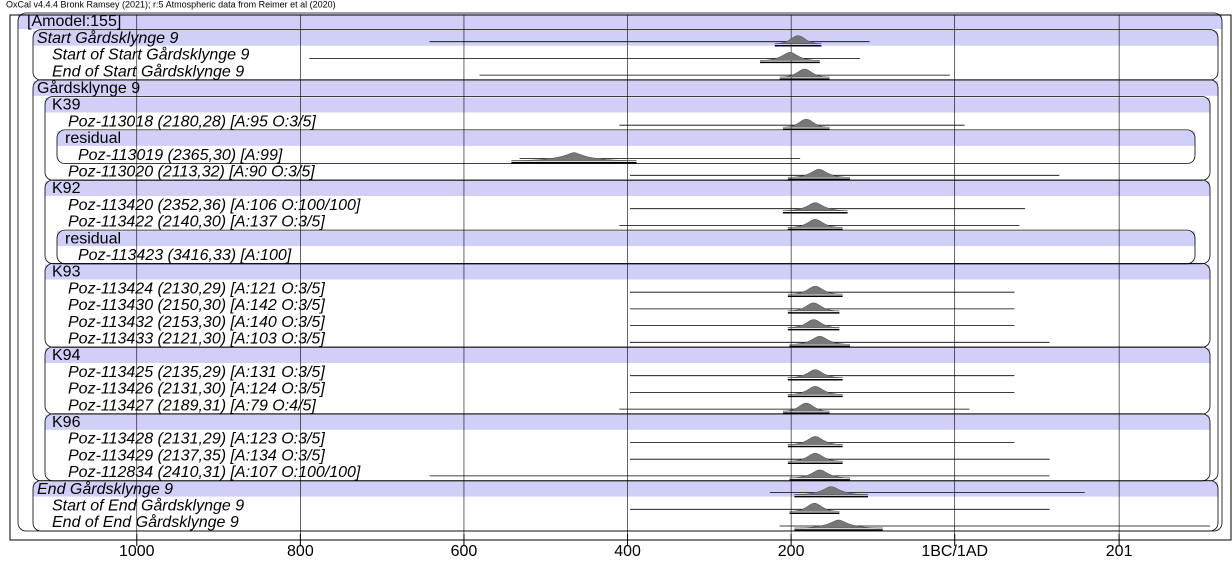 This screenshot has height=561, width=1232. Describe the element at coordinates (66, 105) in the screenshot. I see `row-label: K39` at that location.